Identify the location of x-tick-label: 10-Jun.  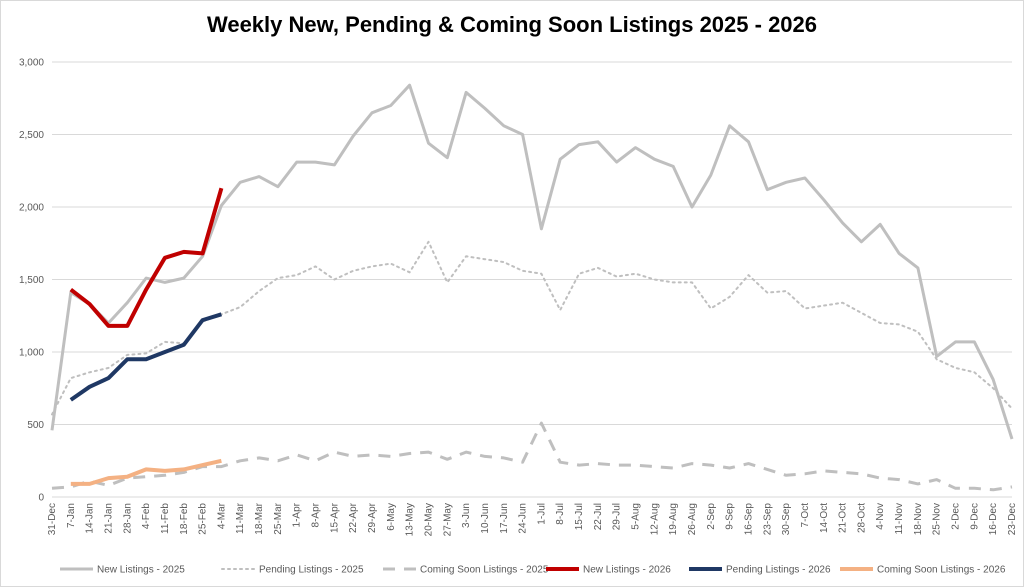
(485, 518).